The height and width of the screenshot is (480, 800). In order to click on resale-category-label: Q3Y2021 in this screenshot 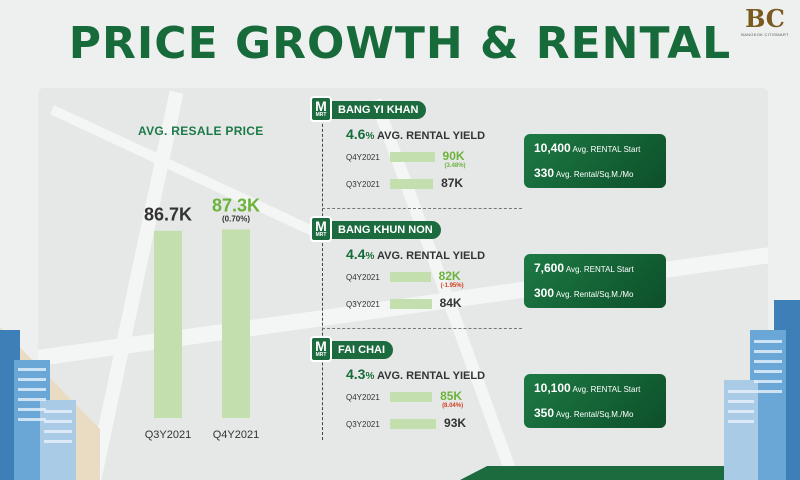, I will do `click(168, 435)`.